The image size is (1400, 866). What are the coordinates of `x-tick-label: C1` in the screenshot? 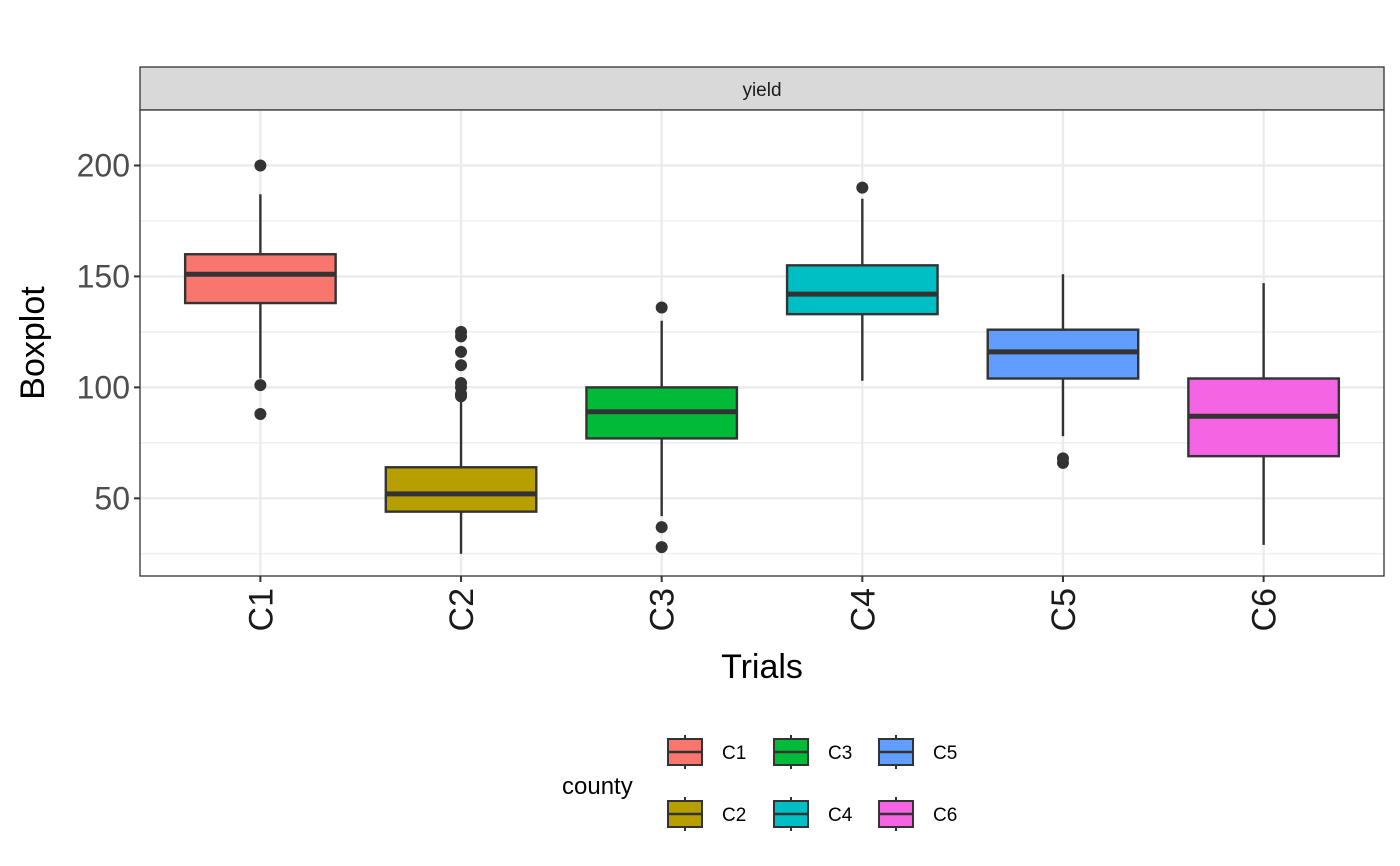 It's located at (261, 609).